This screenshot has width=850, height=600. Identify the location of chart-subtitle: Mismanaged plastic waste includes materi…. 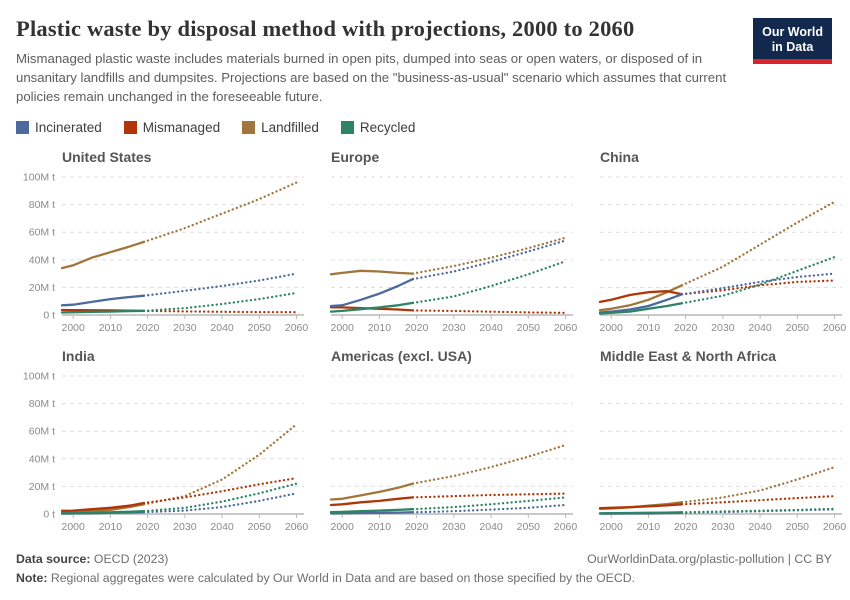
(371, 77).